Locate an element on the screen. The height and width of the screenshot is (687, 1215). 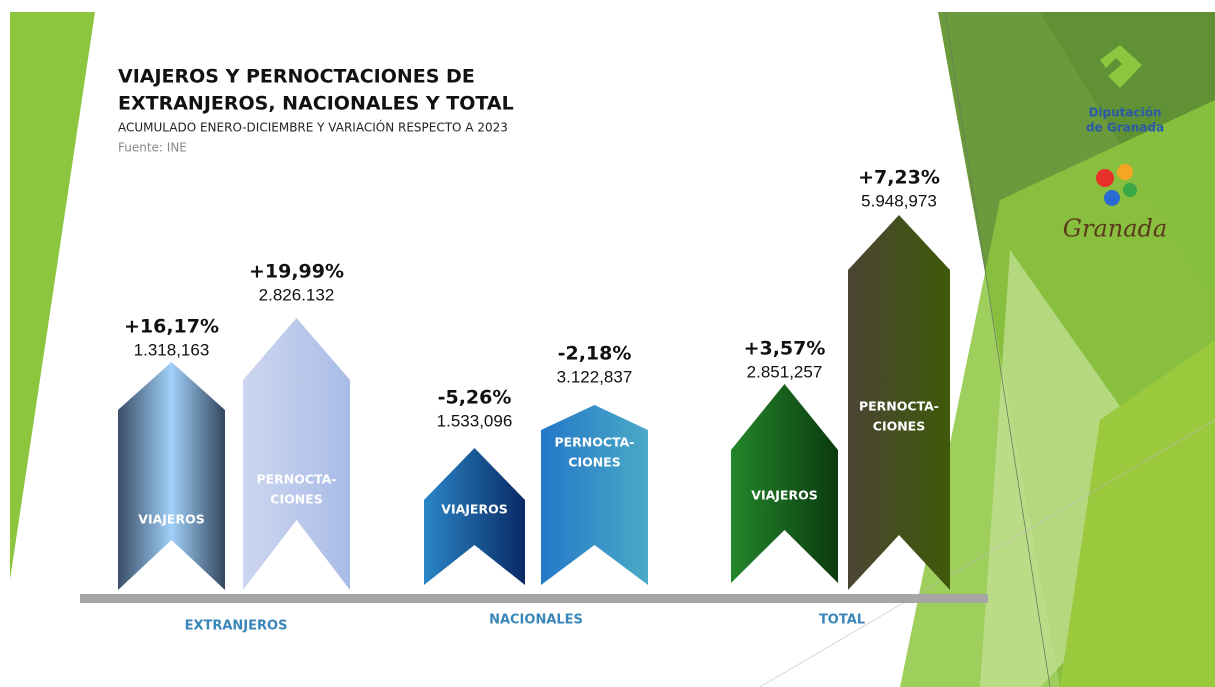
value-label: 2.826.132 is located at coordinates (297, 294).